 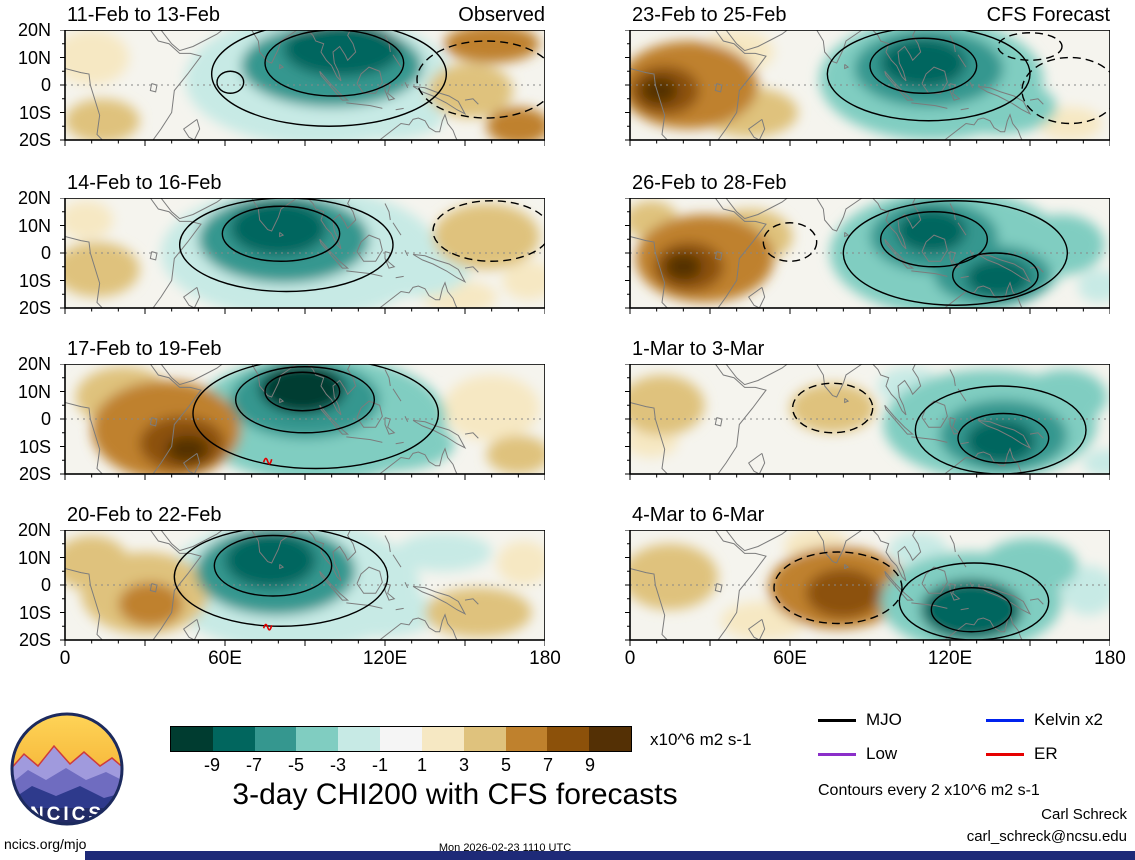 What do you see at coordinates (950, 658) in the screenshot?
I see `x-tick-label: 120E` at bounding box center [950, 658].